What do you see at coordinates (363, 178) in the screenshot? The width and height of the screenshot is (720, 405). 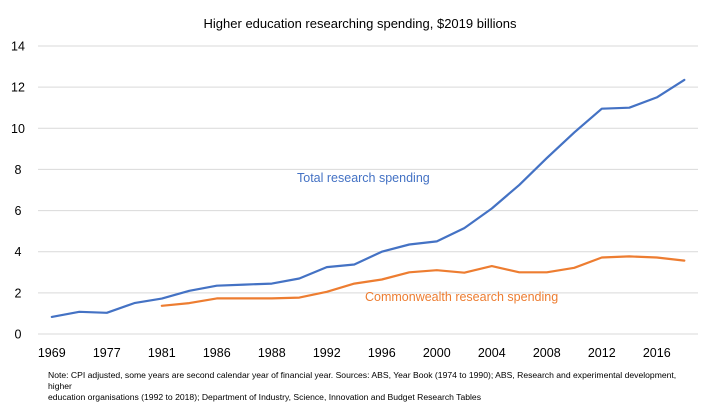 I see `total-series-label: Total research spending` at bounding box center [363, 178].